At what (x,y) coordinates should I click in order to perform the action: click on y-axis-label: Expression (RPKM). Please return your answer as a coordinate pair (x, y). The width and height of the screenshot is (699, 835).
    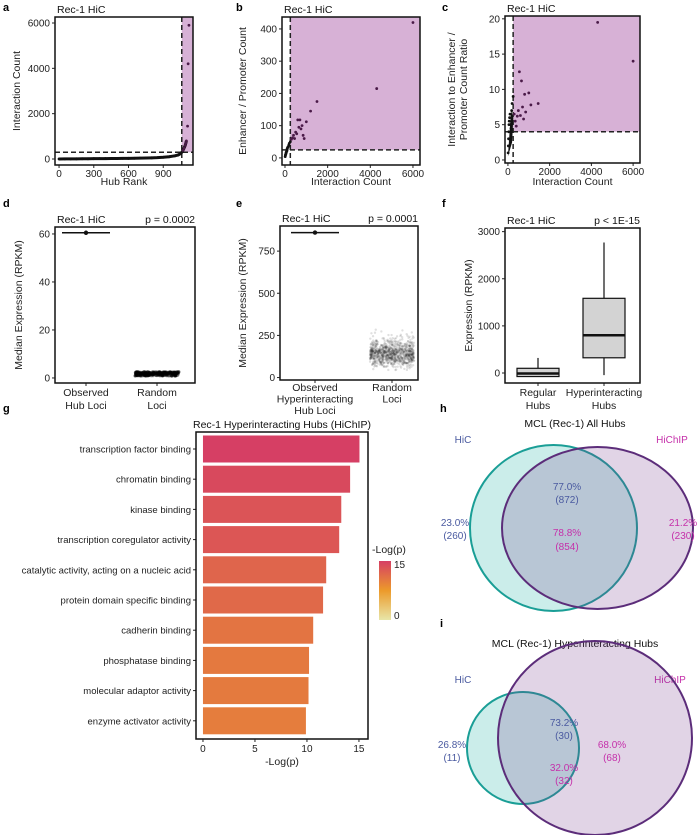
    Looking at the image, I should click on (469, 305).